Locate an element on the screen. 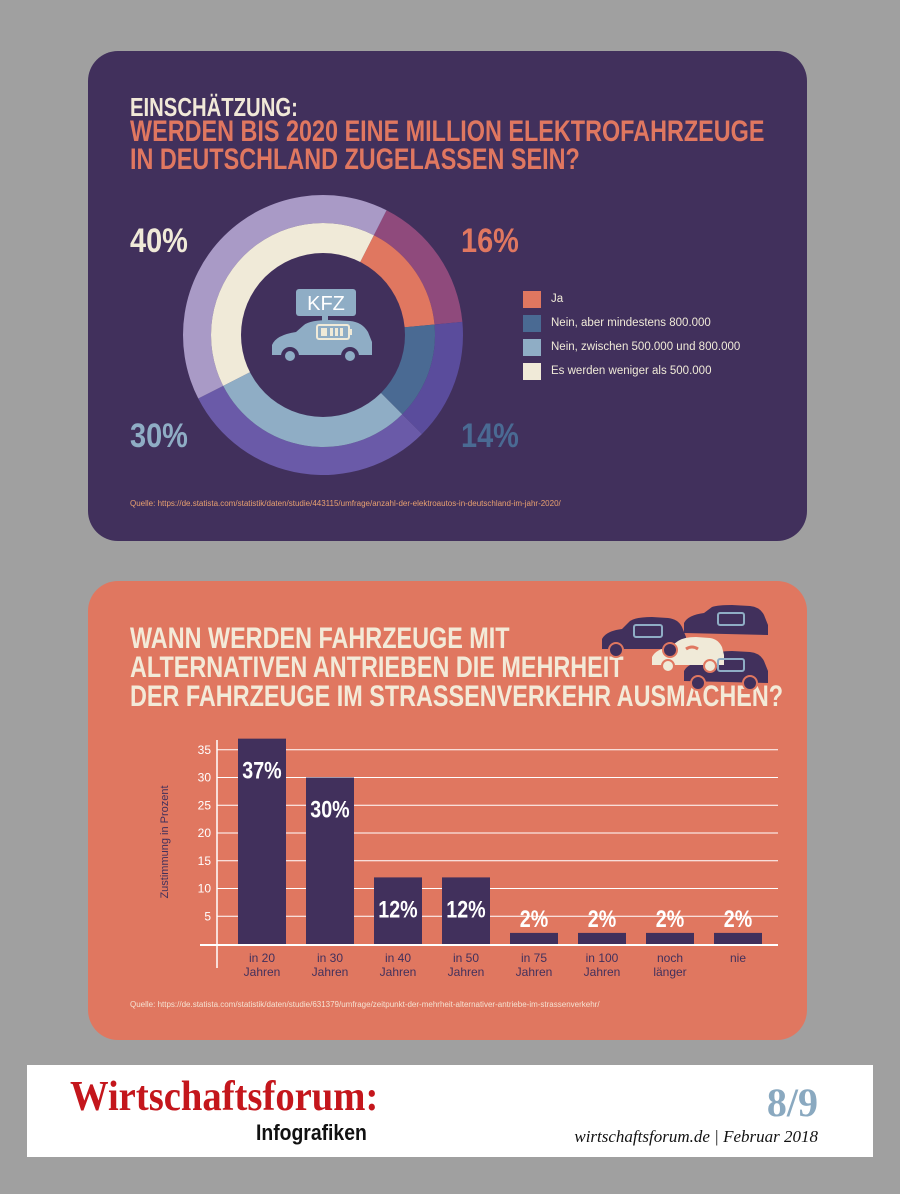 The width and height of the screenshot is (900, 1194). legend-item-less-500k: Es werden weniger als 500.000 is located at coordinates (631, 371).